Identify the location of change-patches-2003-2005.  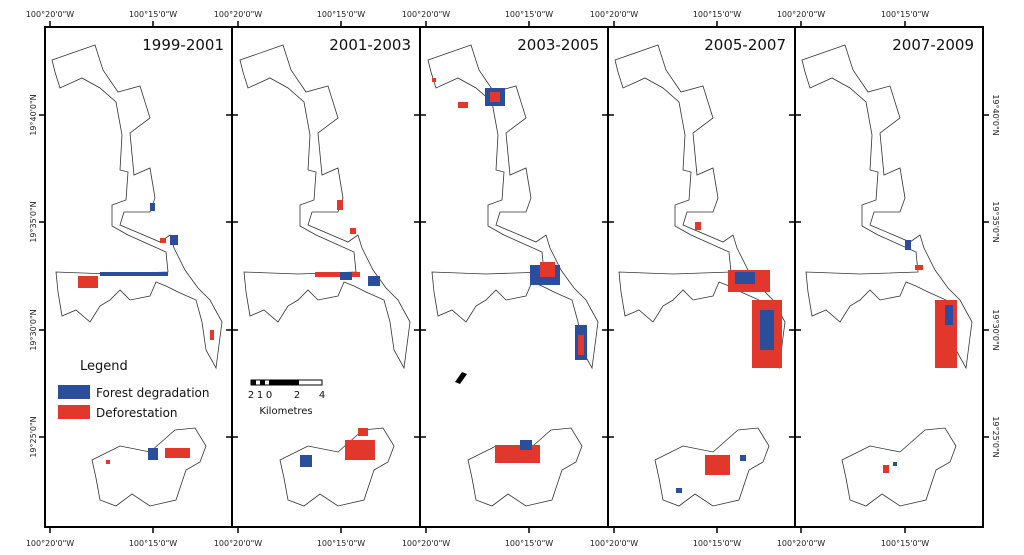
(509, 270).